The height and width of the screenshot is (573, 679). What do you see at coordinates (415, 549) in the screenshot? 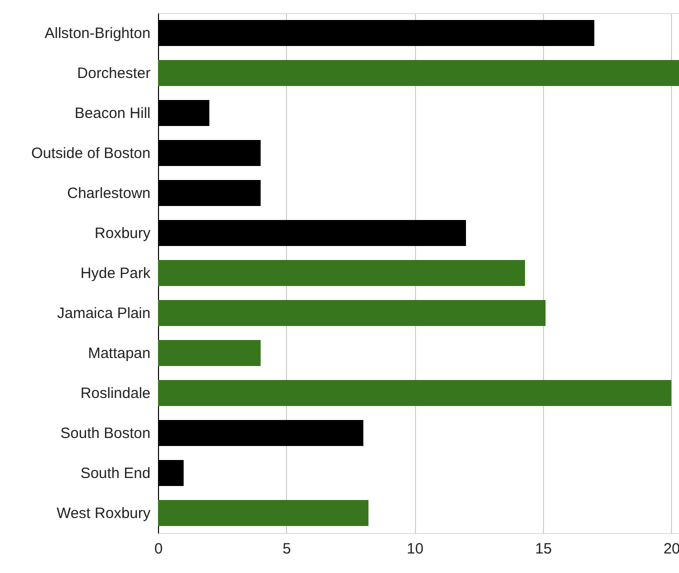
I see `x-tick-label: 10` at bounding box center [415, 549].